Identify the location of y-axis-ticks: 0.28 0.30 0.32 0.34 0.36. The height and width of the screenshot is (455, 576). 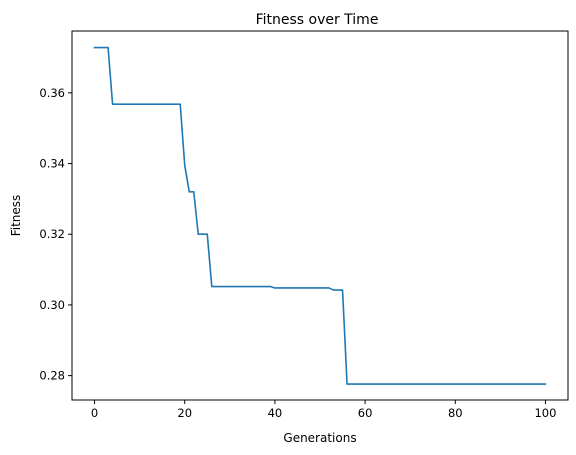
(55, 234).